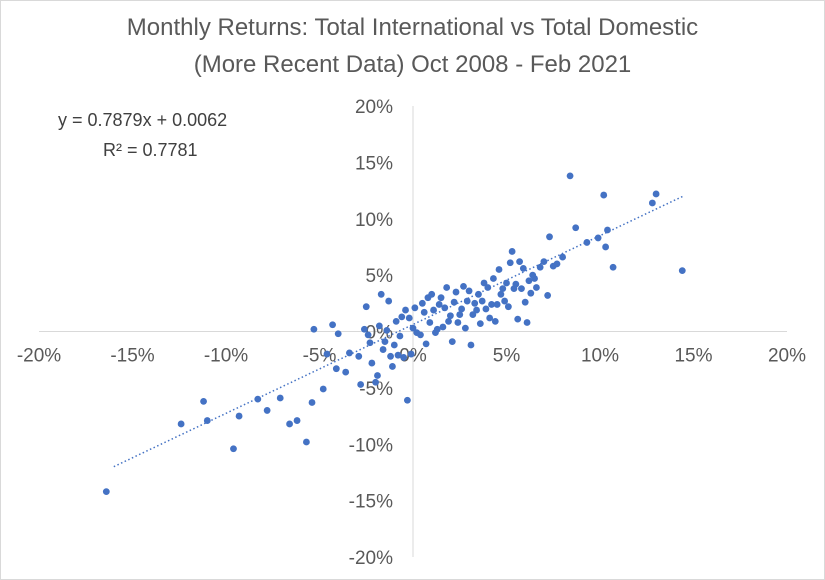  Describe the element at coordinates (39, 356) in the screenshot. I see `x-tick-label: -20%` at that location.